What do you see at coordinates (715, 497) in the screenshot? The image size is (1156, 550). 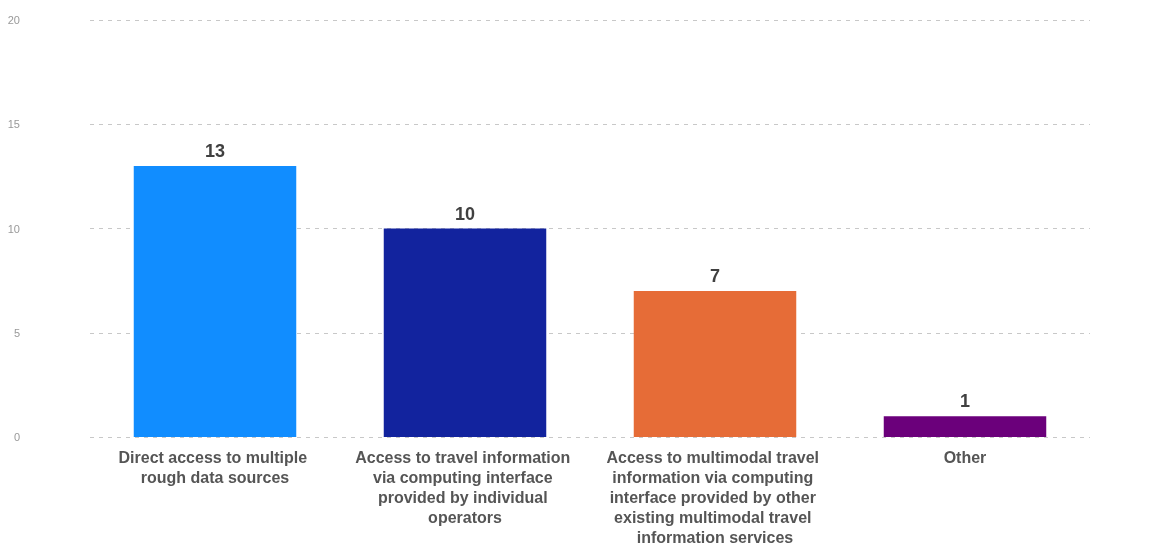 I see `x-tick-label: Access to multimodal travel information via computing interface provided by other existing multimodal travel information services` at bounding box center [715, 497].